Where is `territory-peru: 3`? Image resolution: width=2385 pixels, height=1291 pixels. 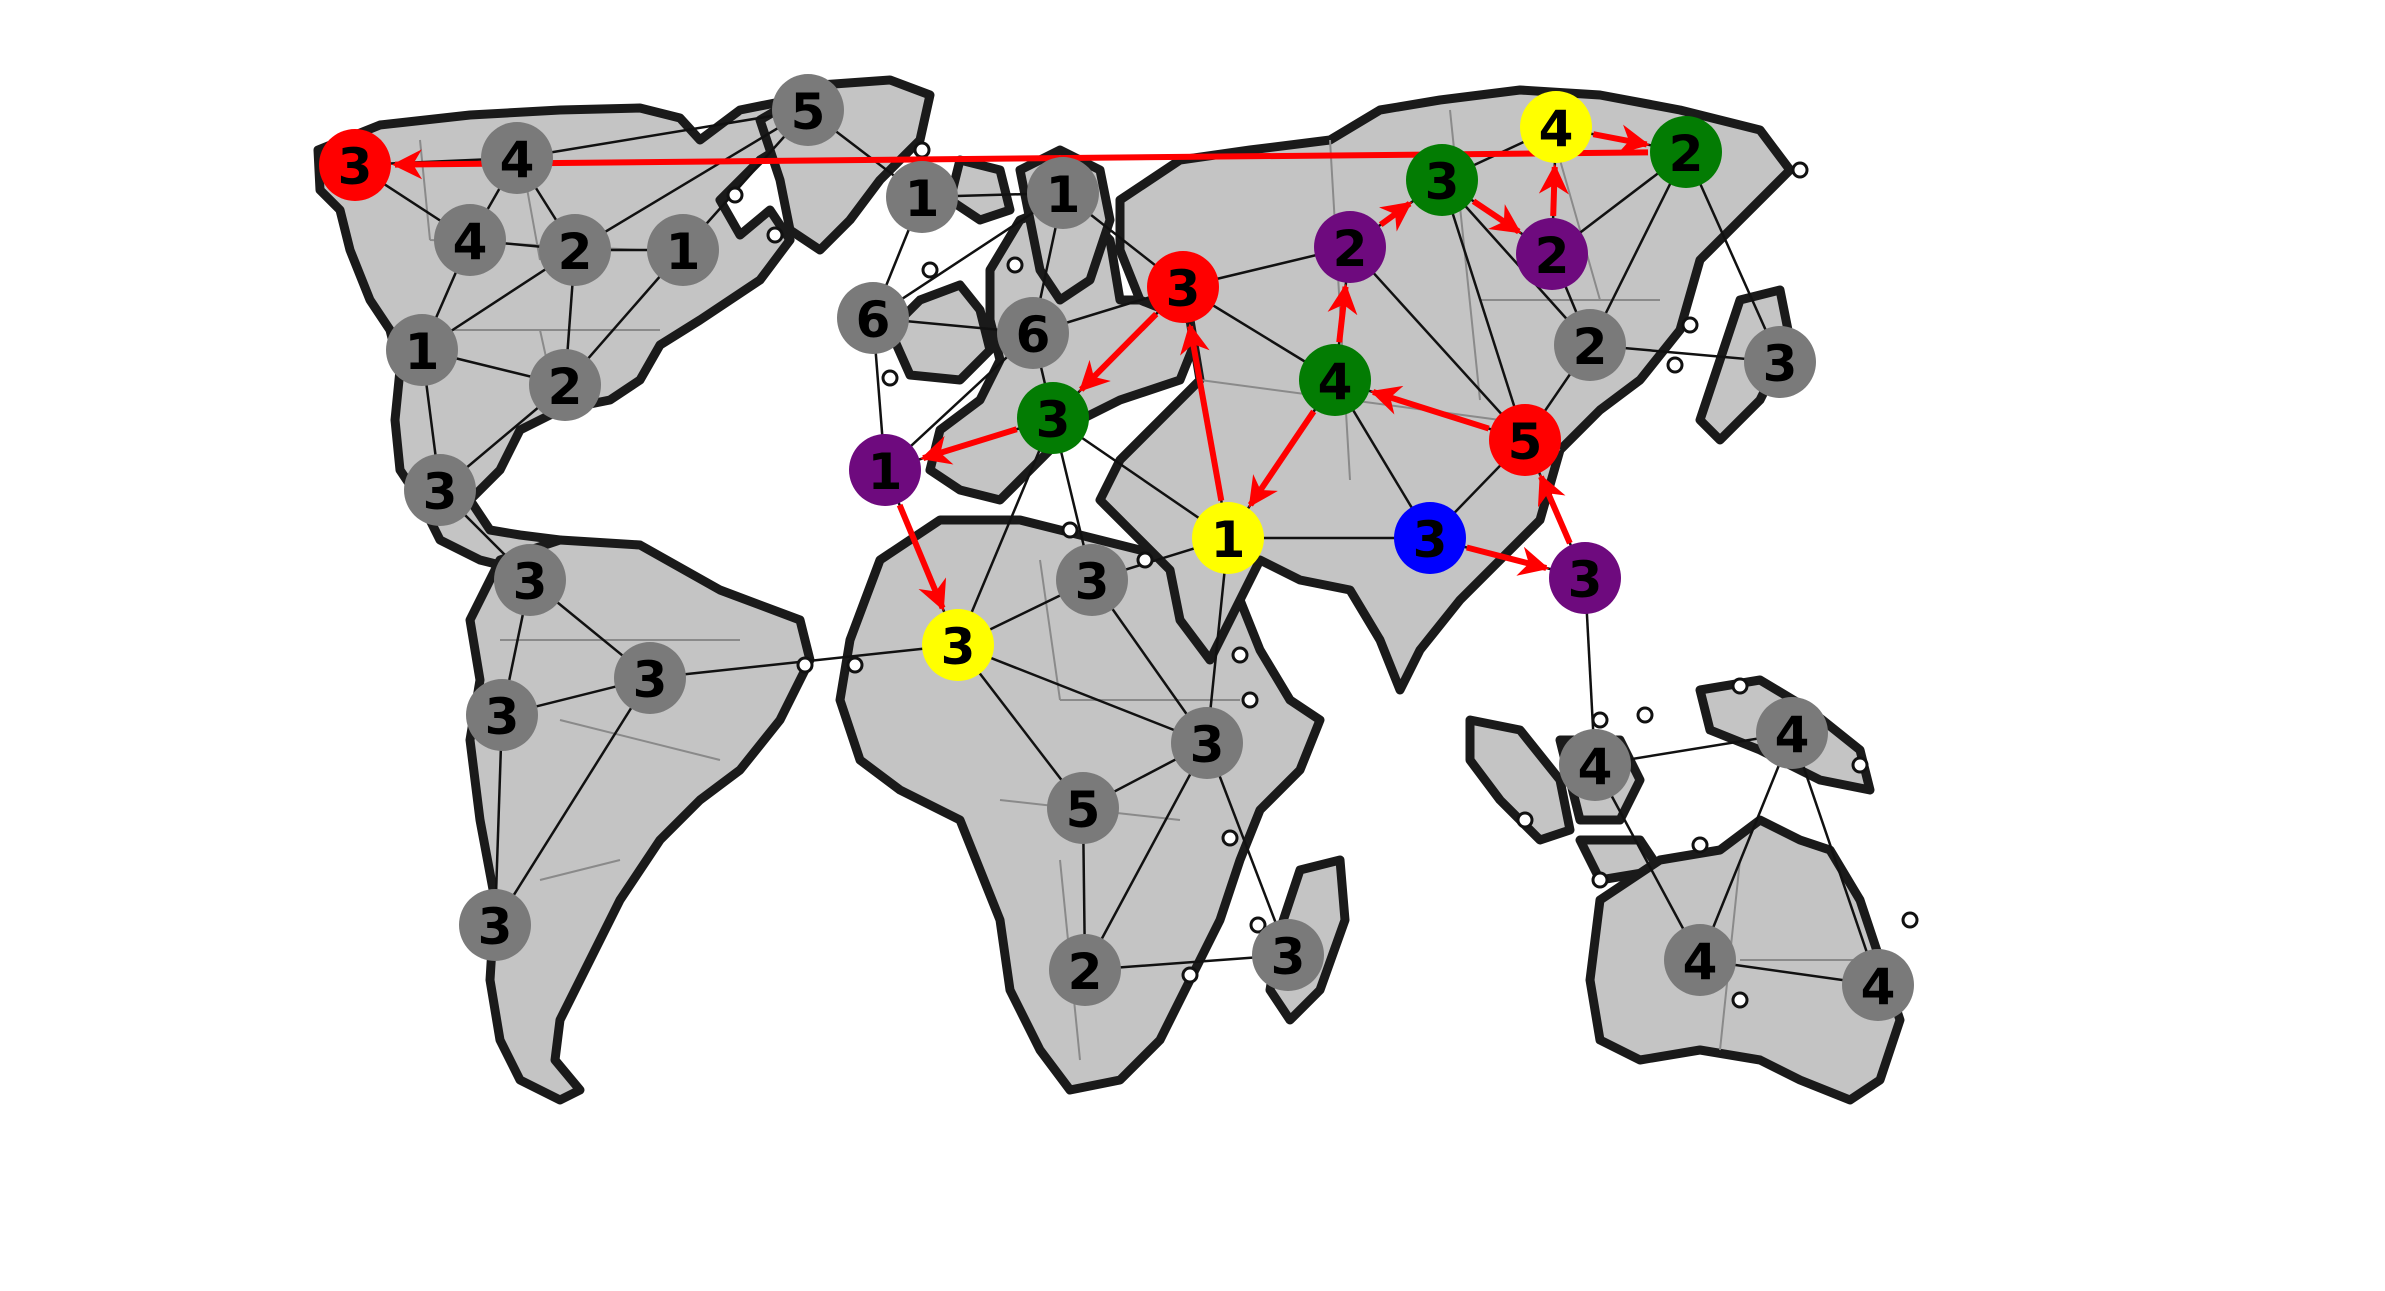 territory-peru: 3 is located at coordinates (502, 715).